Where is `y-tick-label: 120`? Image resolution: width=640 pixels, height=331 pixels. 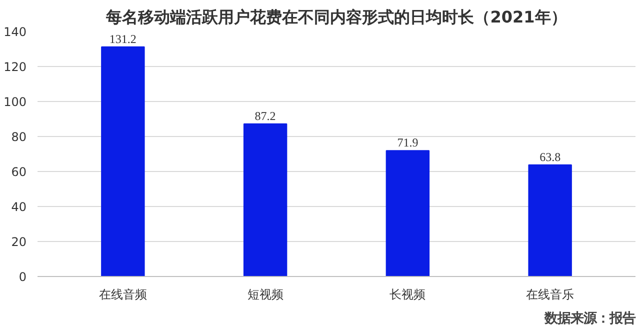
y-tick-label: 120 is located at coordinates (15, 67).